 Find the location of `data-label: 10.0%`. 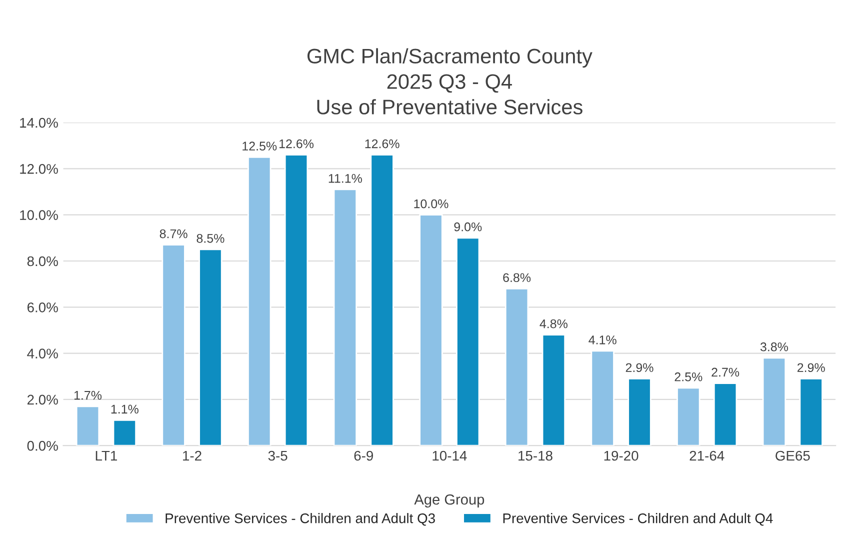

data-label: 10.0% is located at coordinates (431, 203).